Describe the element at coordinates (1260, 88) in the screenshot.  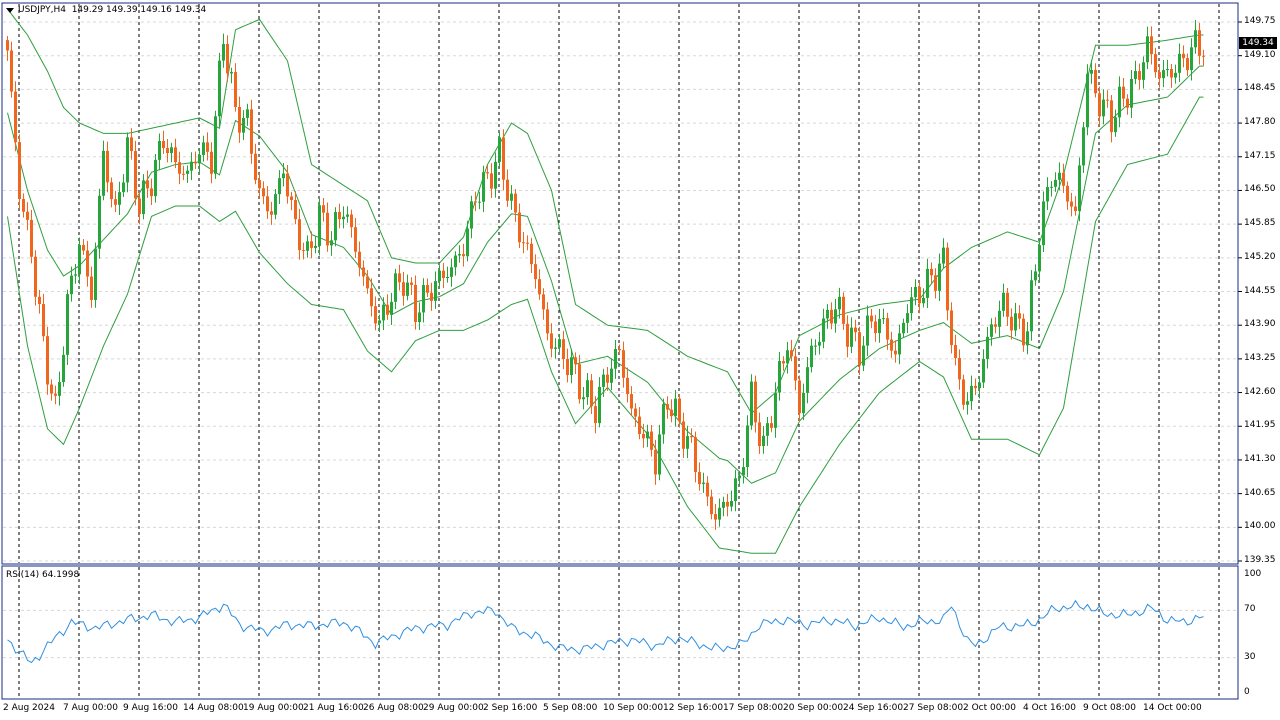
I see `price-axis-label: 148.45` at that location.